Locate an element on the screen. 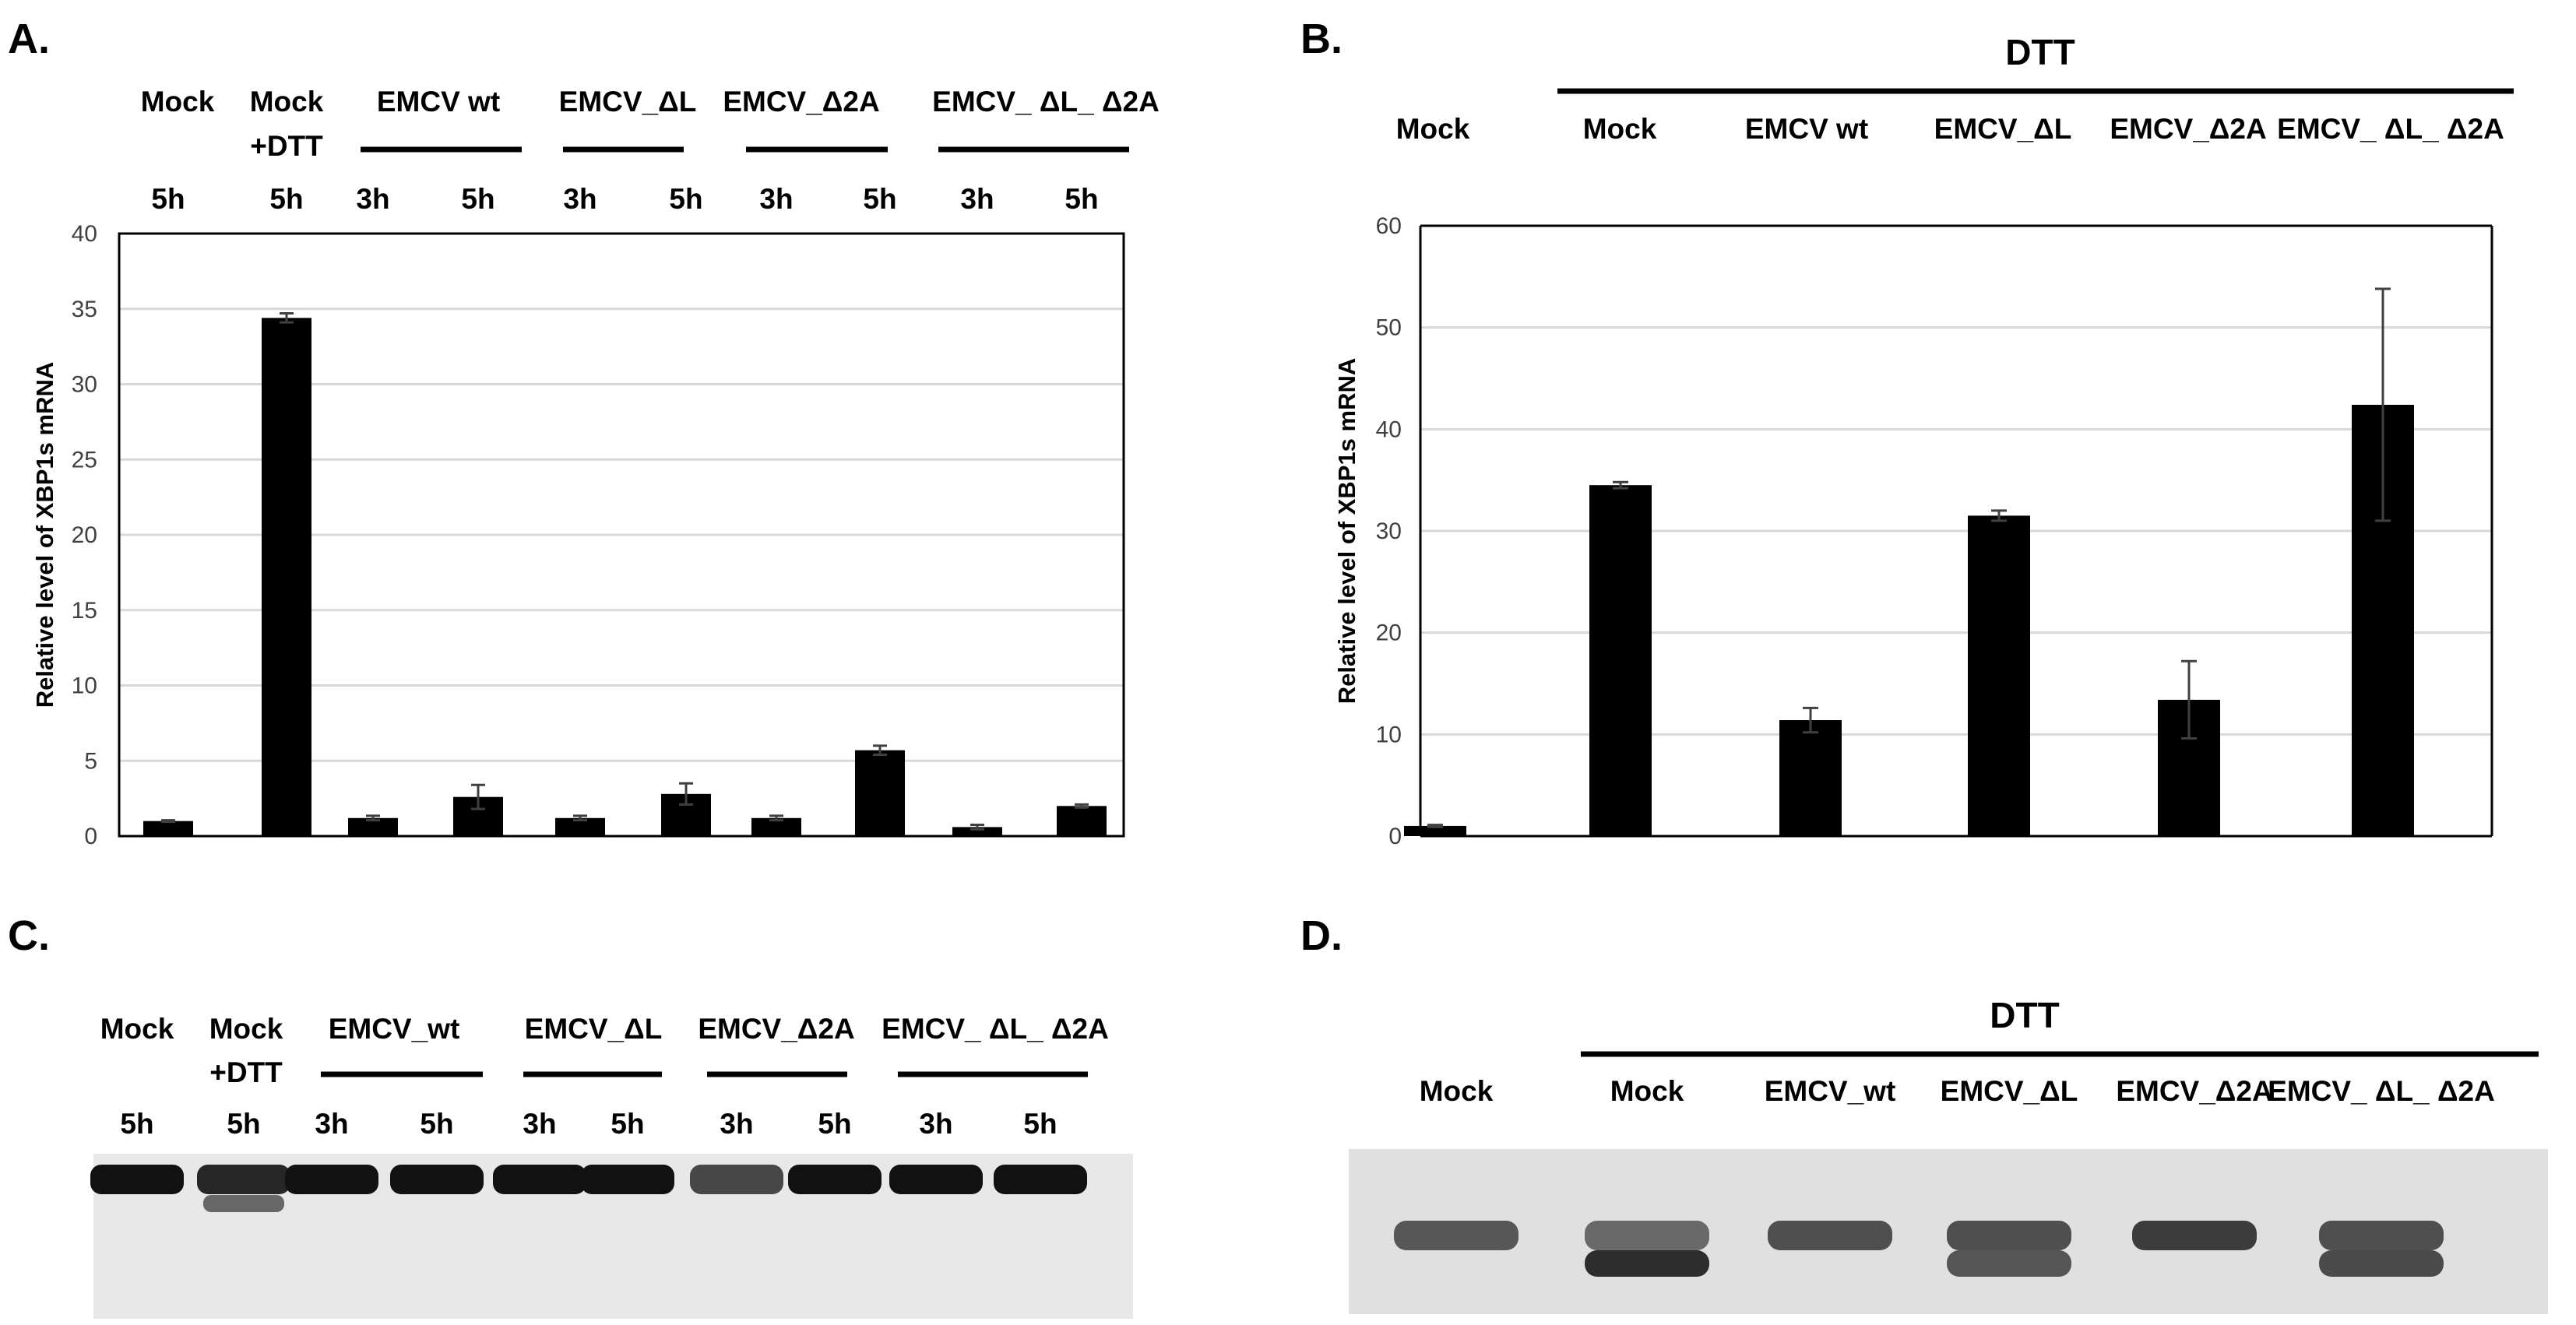  panel-d-letter: D. is located at coordinates (1321, 935).